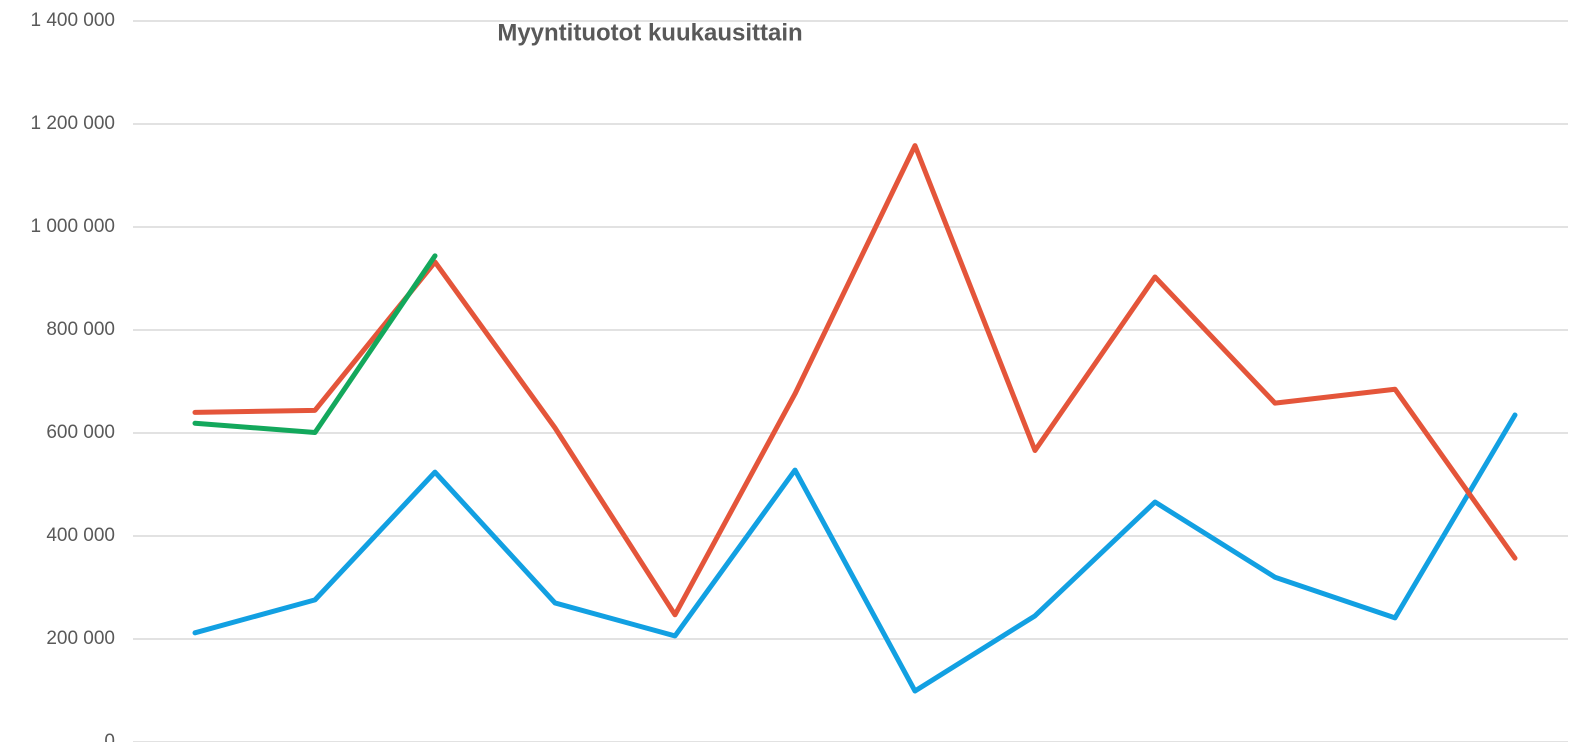 This screenshot has width=1579, height=747. I want to click on y-tick-label: 0, so click(109, 736).